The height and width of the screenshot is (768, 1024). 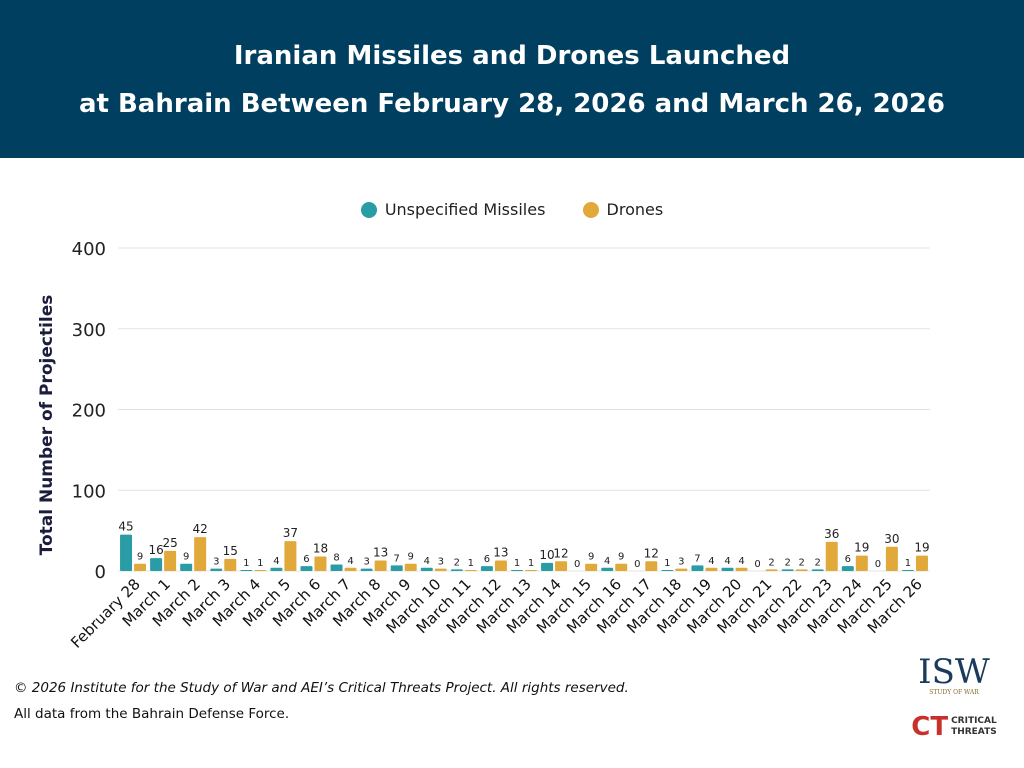 What do you see at coordinates (89, 330) in the screenshot?
I see `y-tick-label: 300` at bounding box center [89, 330].